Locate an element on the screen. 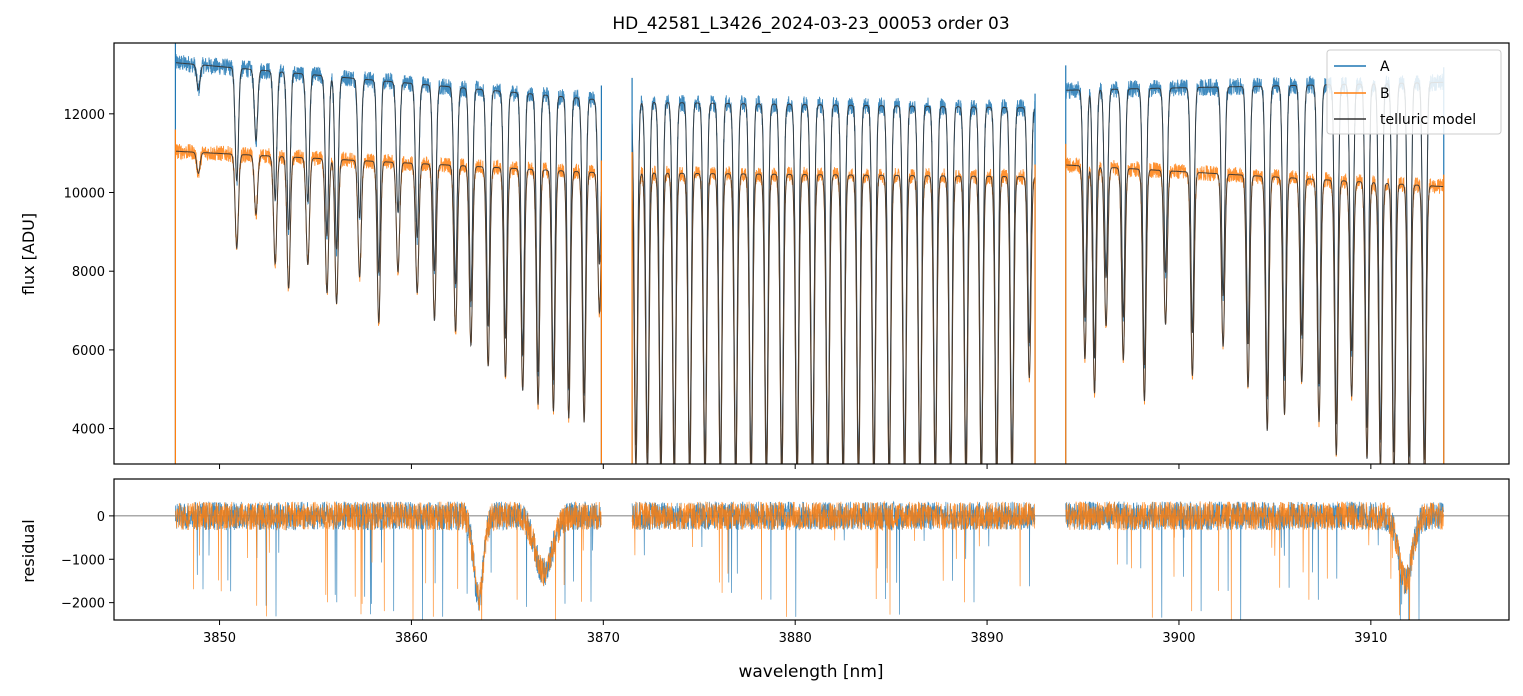 This screenshot has height=696, width=1523. residual-y-tick-label: −1000 is located at coordinates (83, 560).